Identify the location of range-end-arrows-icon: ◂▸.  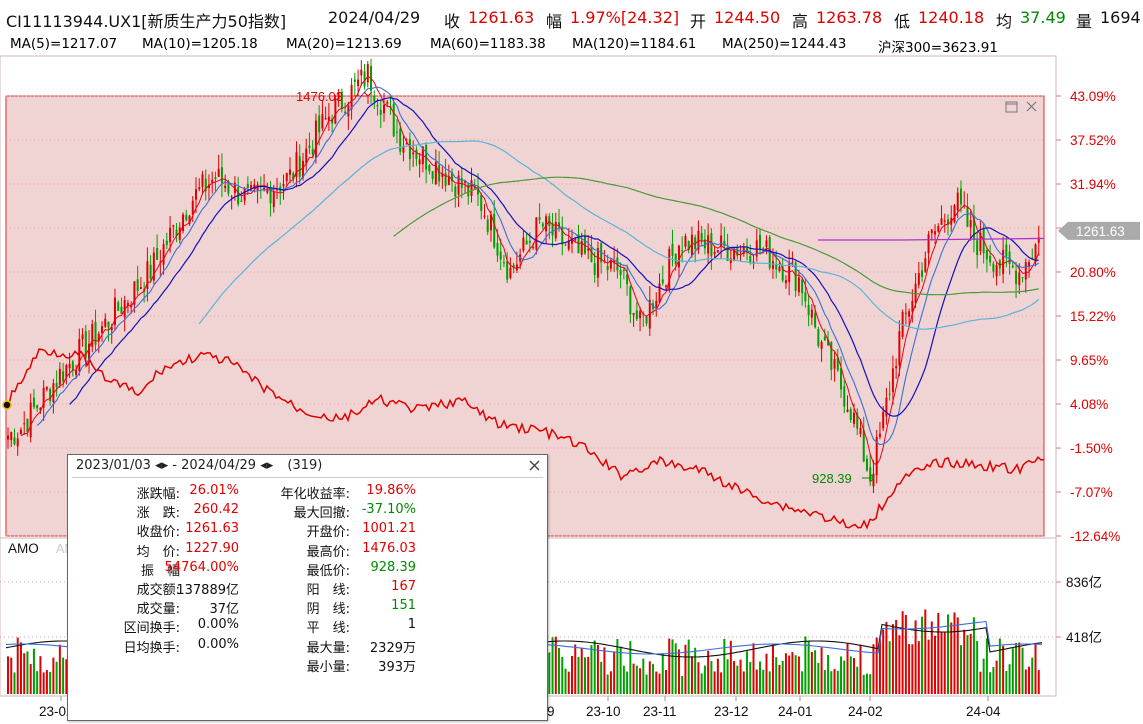
(267, 465).